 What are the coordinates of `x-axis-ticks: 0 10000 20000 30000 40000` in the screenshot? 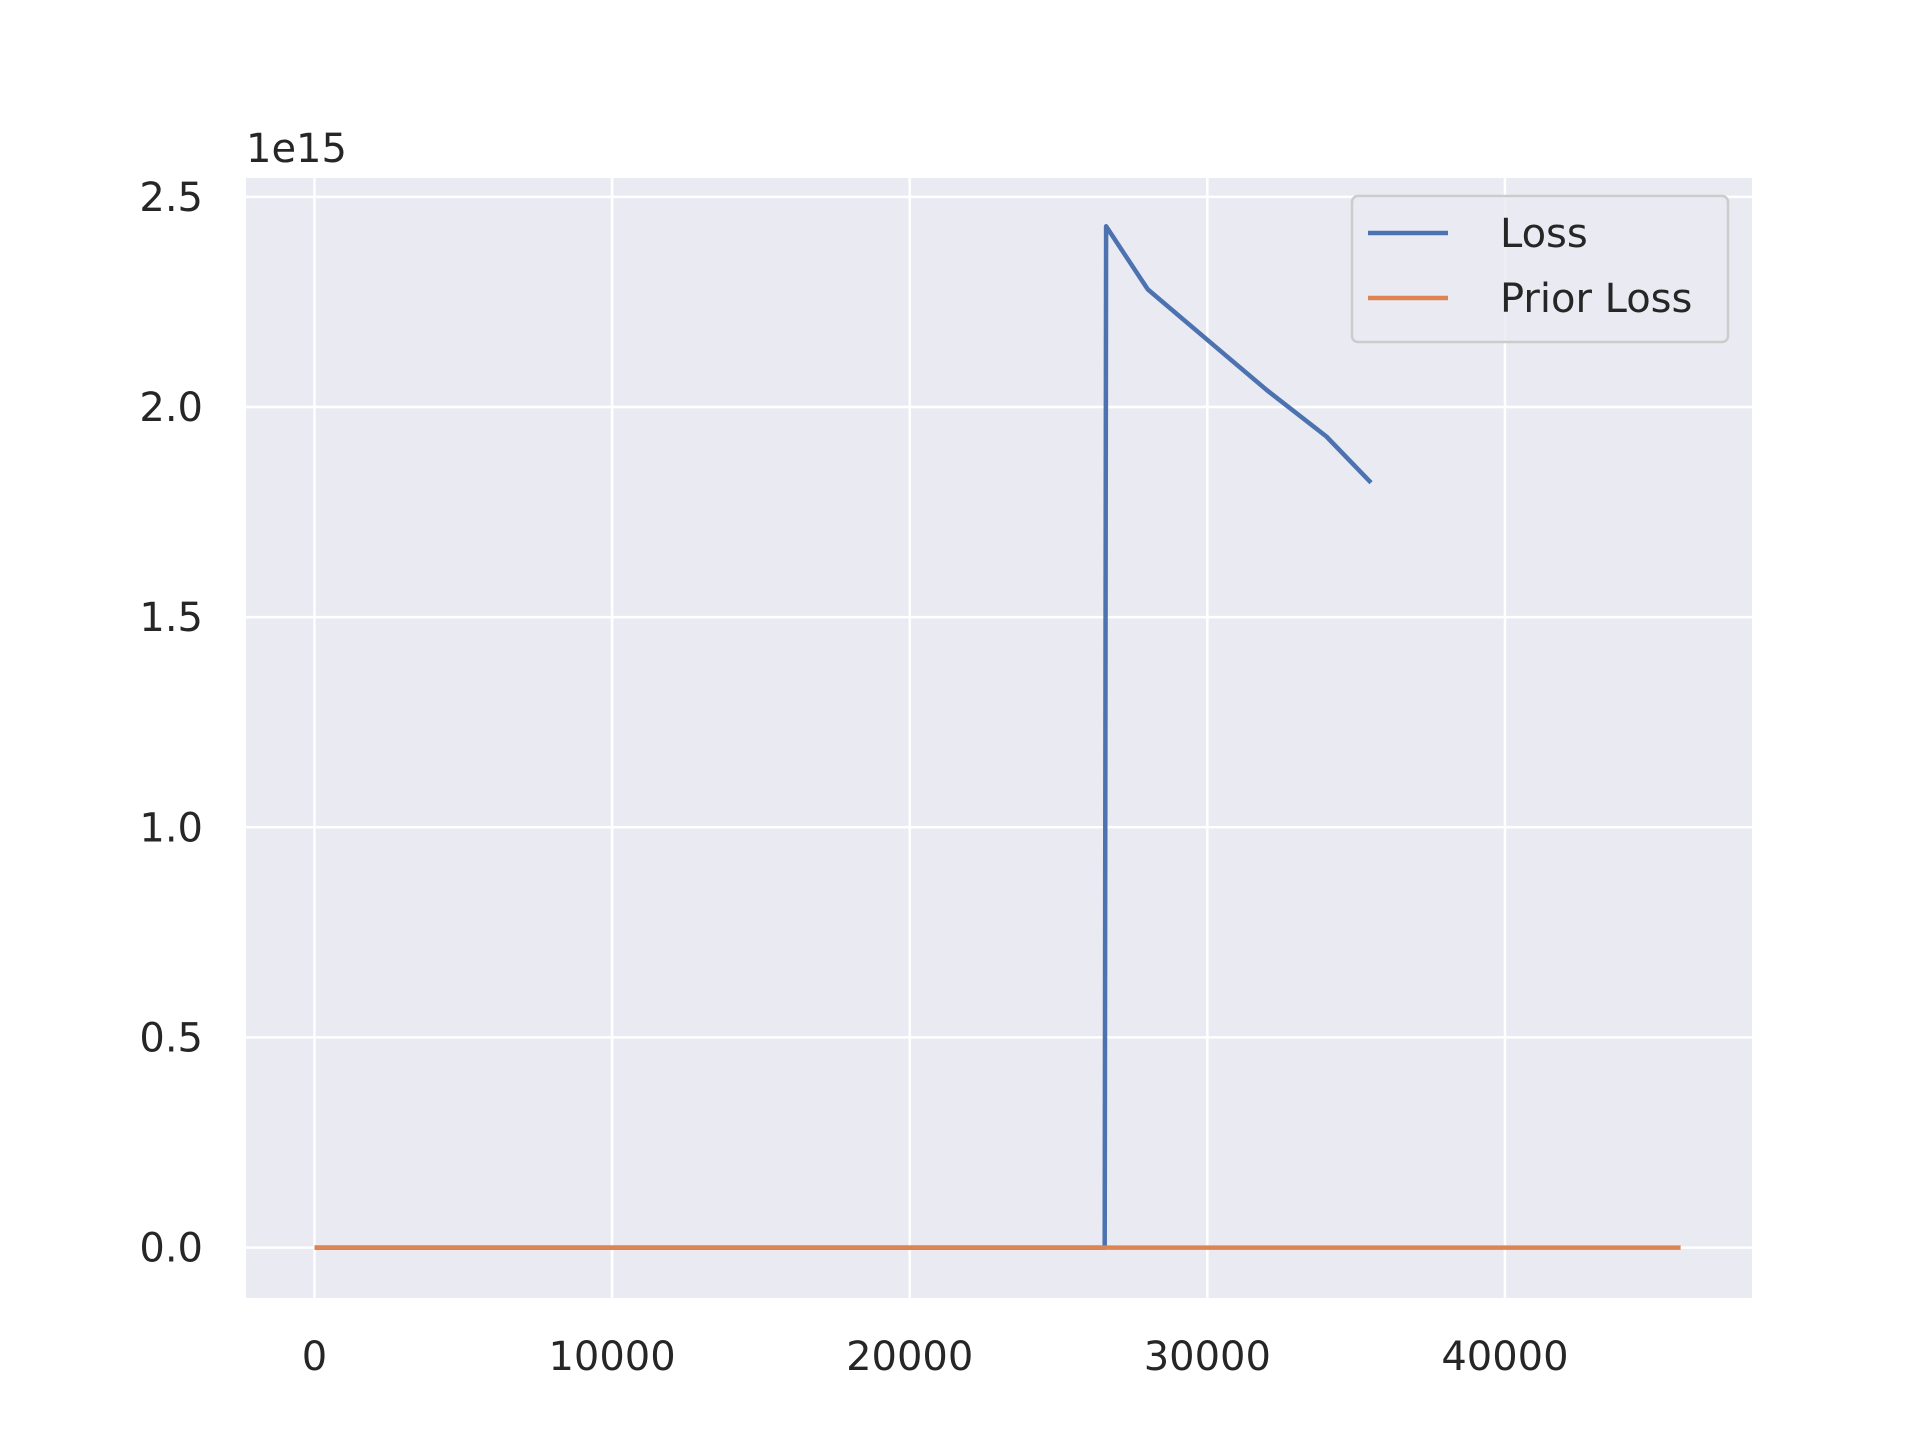 It's located at (935, 1357).